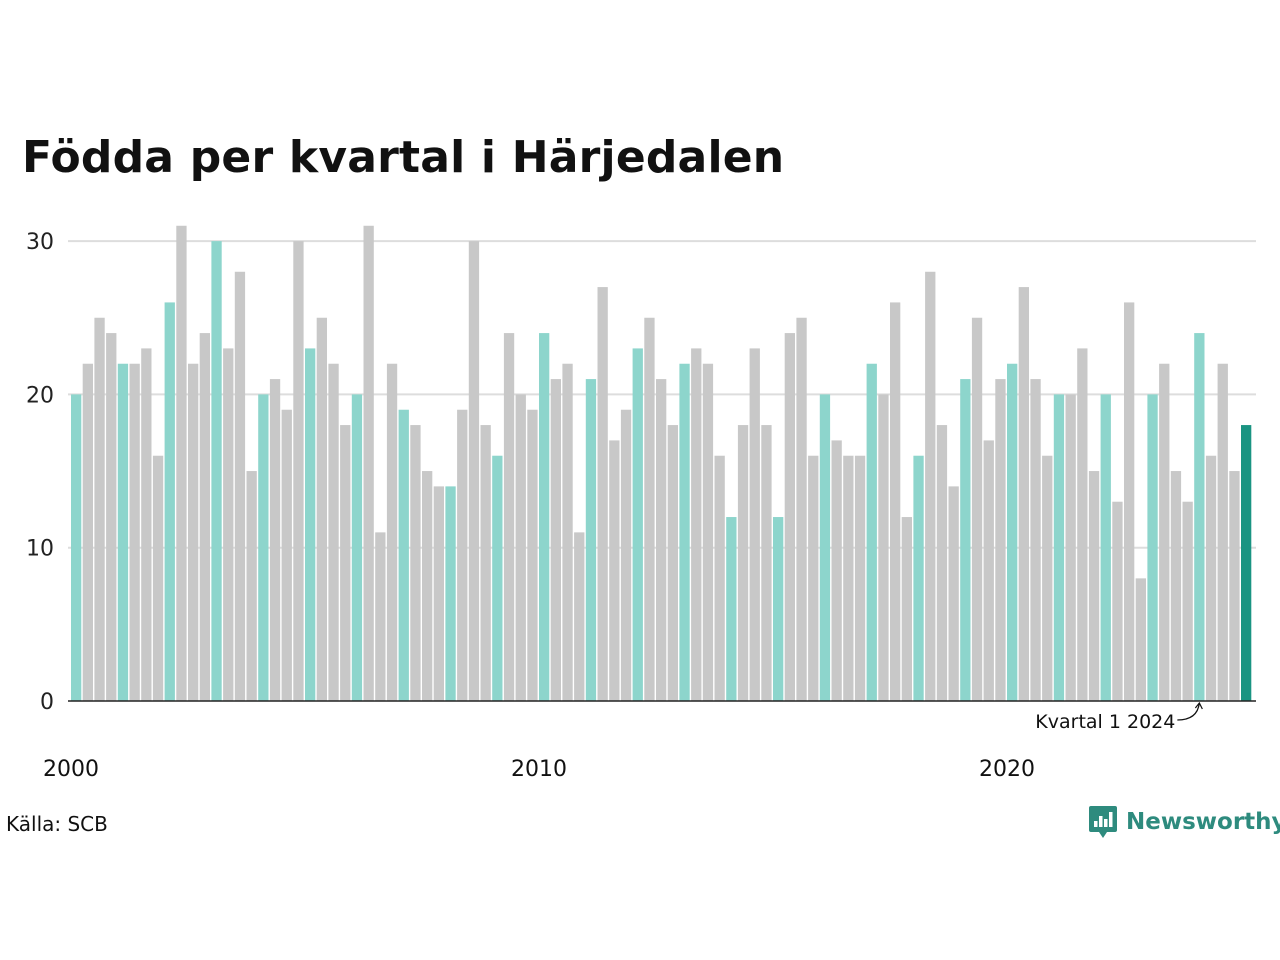  Describe the element at coordinates (40, 242) in the screenshot. I see `y-tick-label: 30` at that location.